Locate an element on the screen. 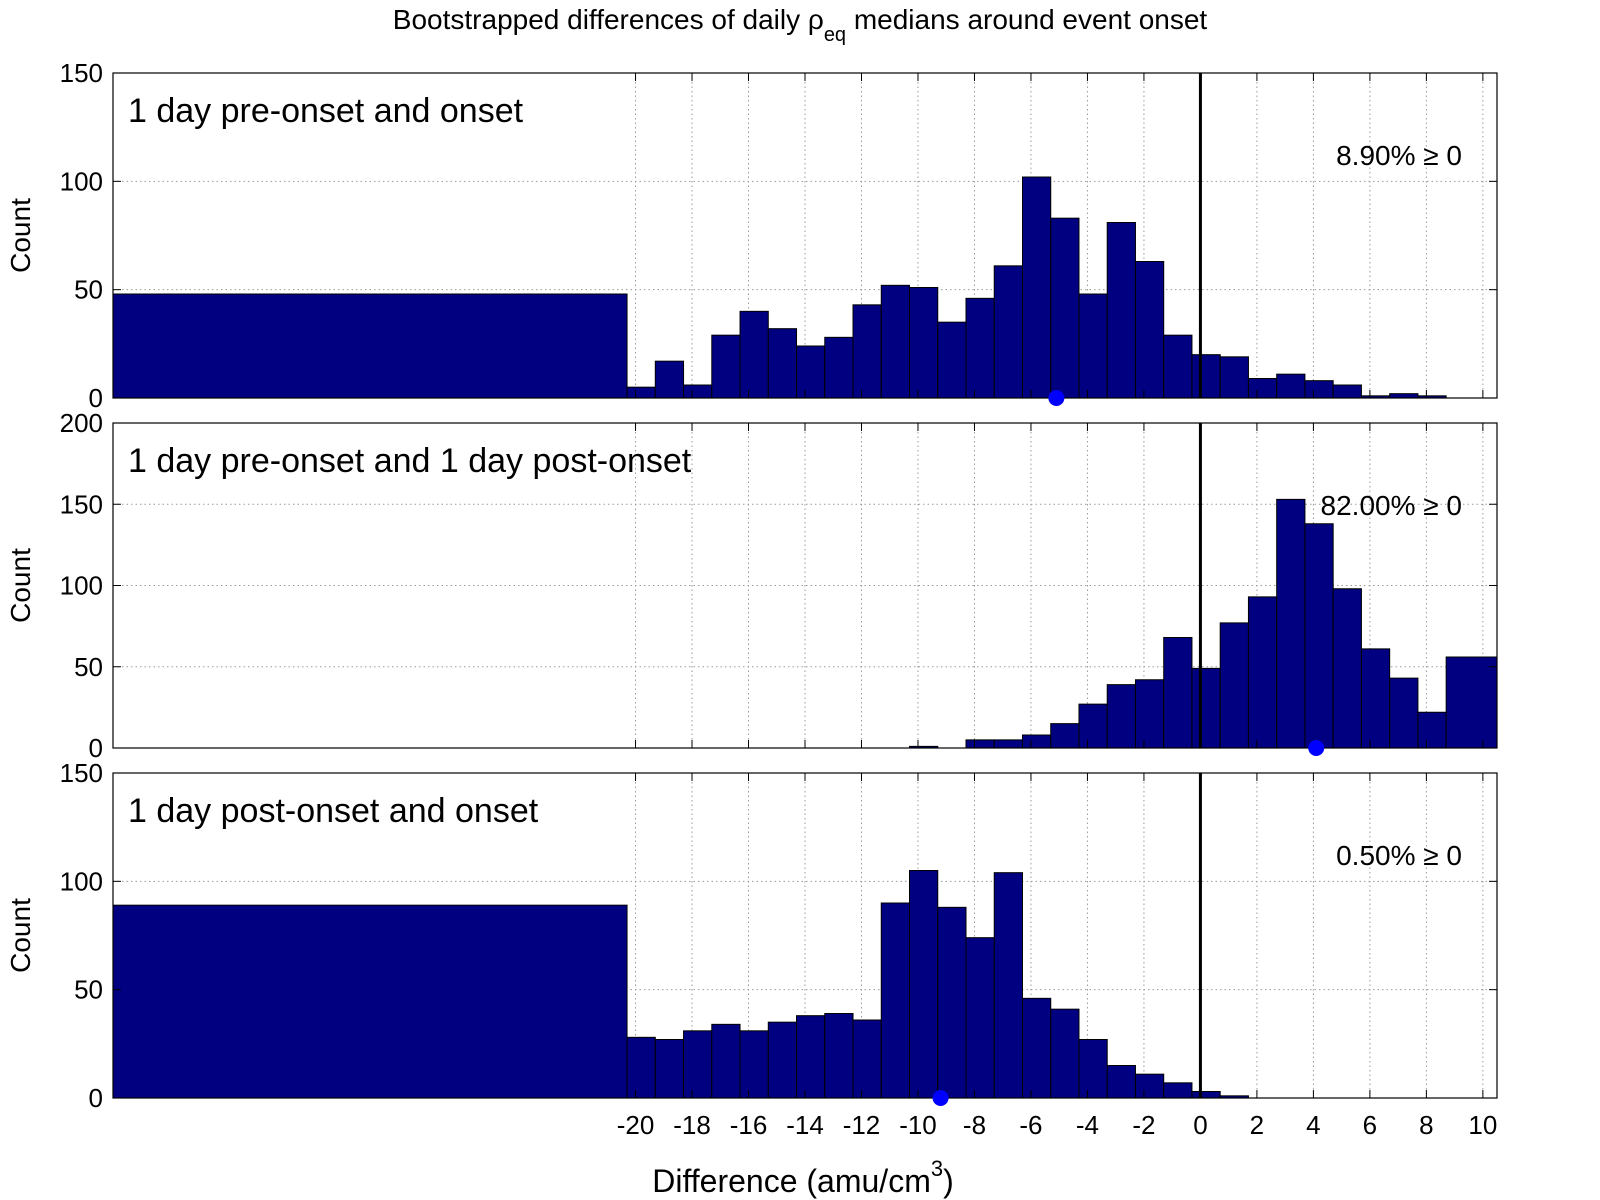 Image resolution: width=1600 pixels, height=1200 pixels. x-tick-label: -20 is located at coordinates (636, 1125).